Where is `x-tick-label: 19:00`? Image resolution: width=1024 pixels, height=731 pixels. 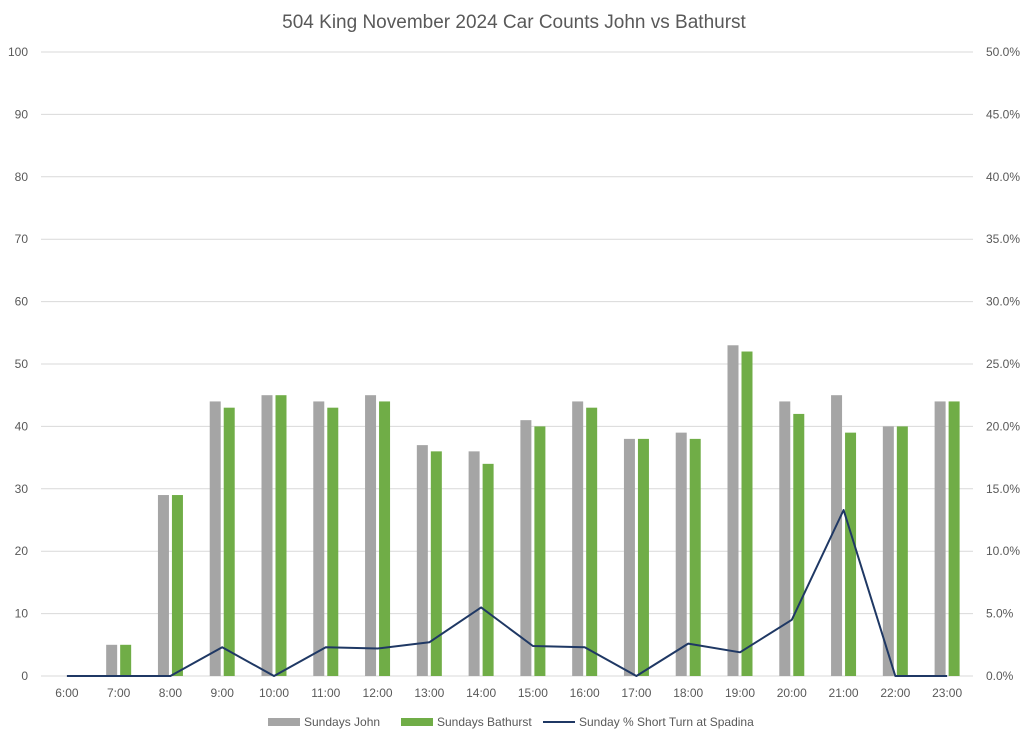 x-tick-label: 19:00 is located at coordinates (740, 693).